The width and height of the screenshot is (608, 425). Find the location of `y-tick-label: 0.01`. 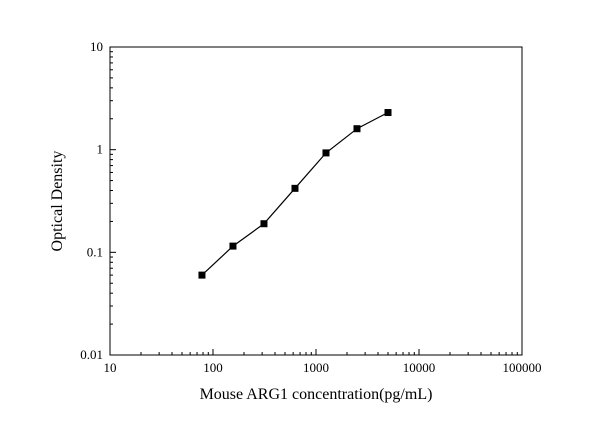

y-tick-label: 0.01 is located at coordinates (91, 354).